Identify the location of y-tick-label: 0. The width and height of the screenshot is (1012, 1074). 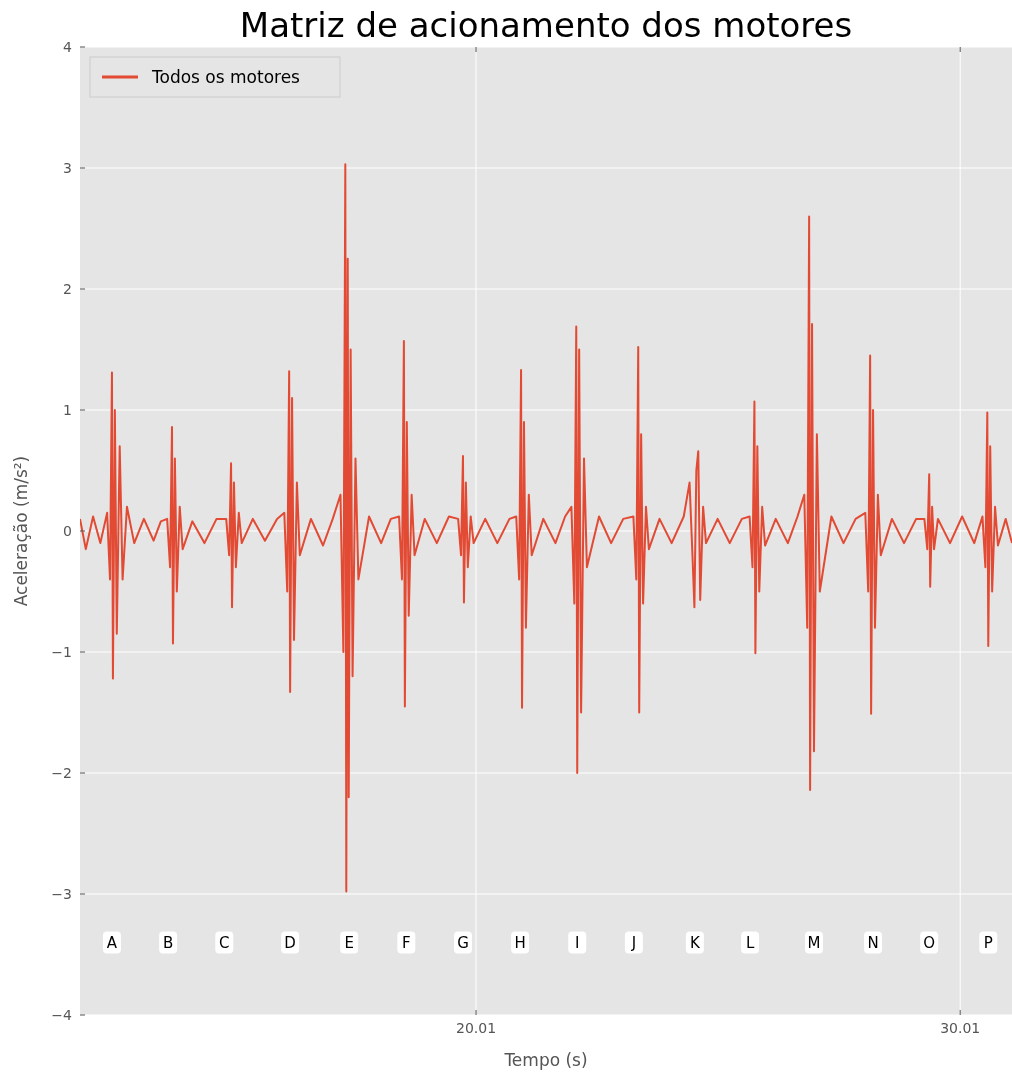
(67, 530).